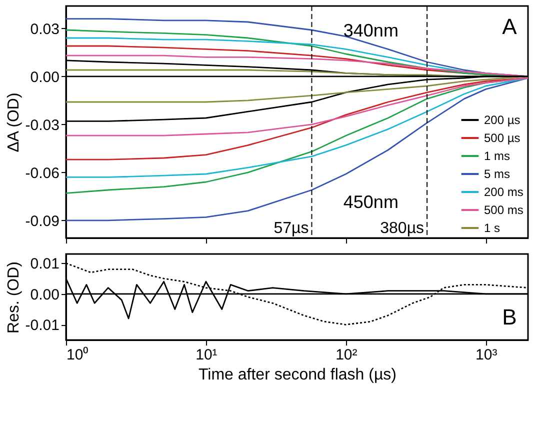 The height and width of the screenshot is (435, 544). Describe the element at coordinates (13, 298) in the screenshot. I see `y-axis-title: Res. (OD)` at that location.